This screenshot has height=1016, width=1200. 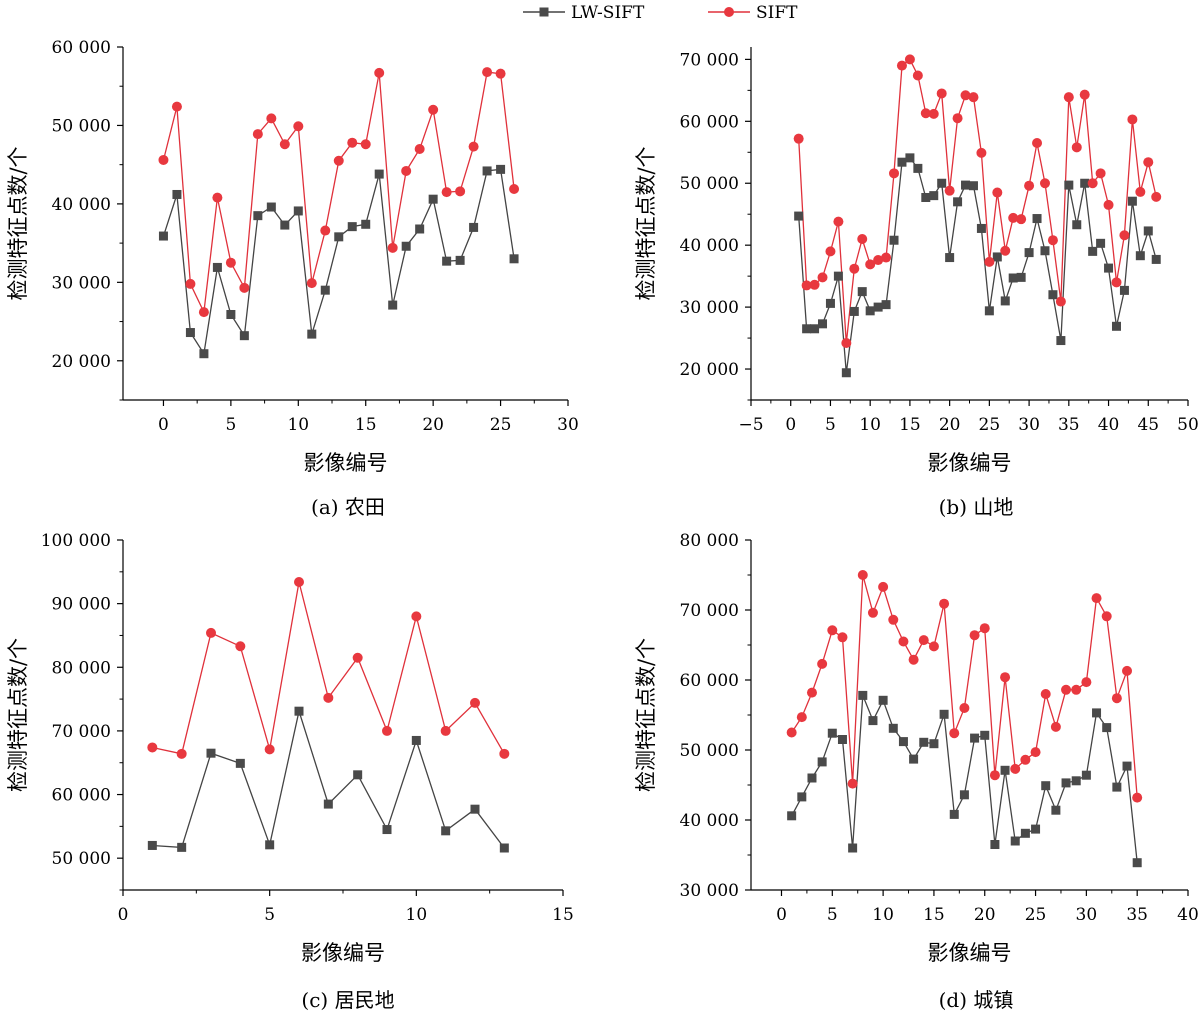 What do you see at coordinates (750, 425) in the screenshot?
I see `x-tick-label-b: −5` at bounding box center [750, 425].